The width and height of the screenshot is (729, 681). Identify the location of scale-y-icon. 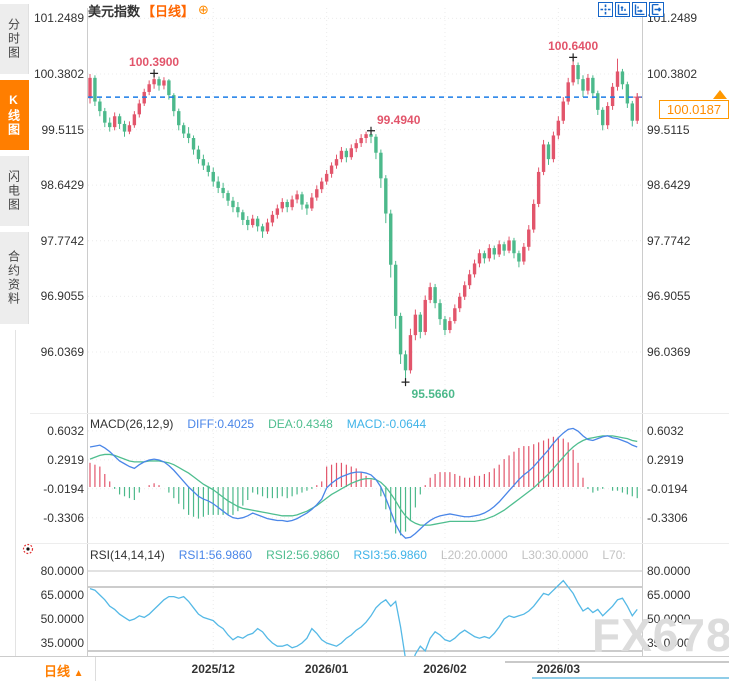
(622, 9).